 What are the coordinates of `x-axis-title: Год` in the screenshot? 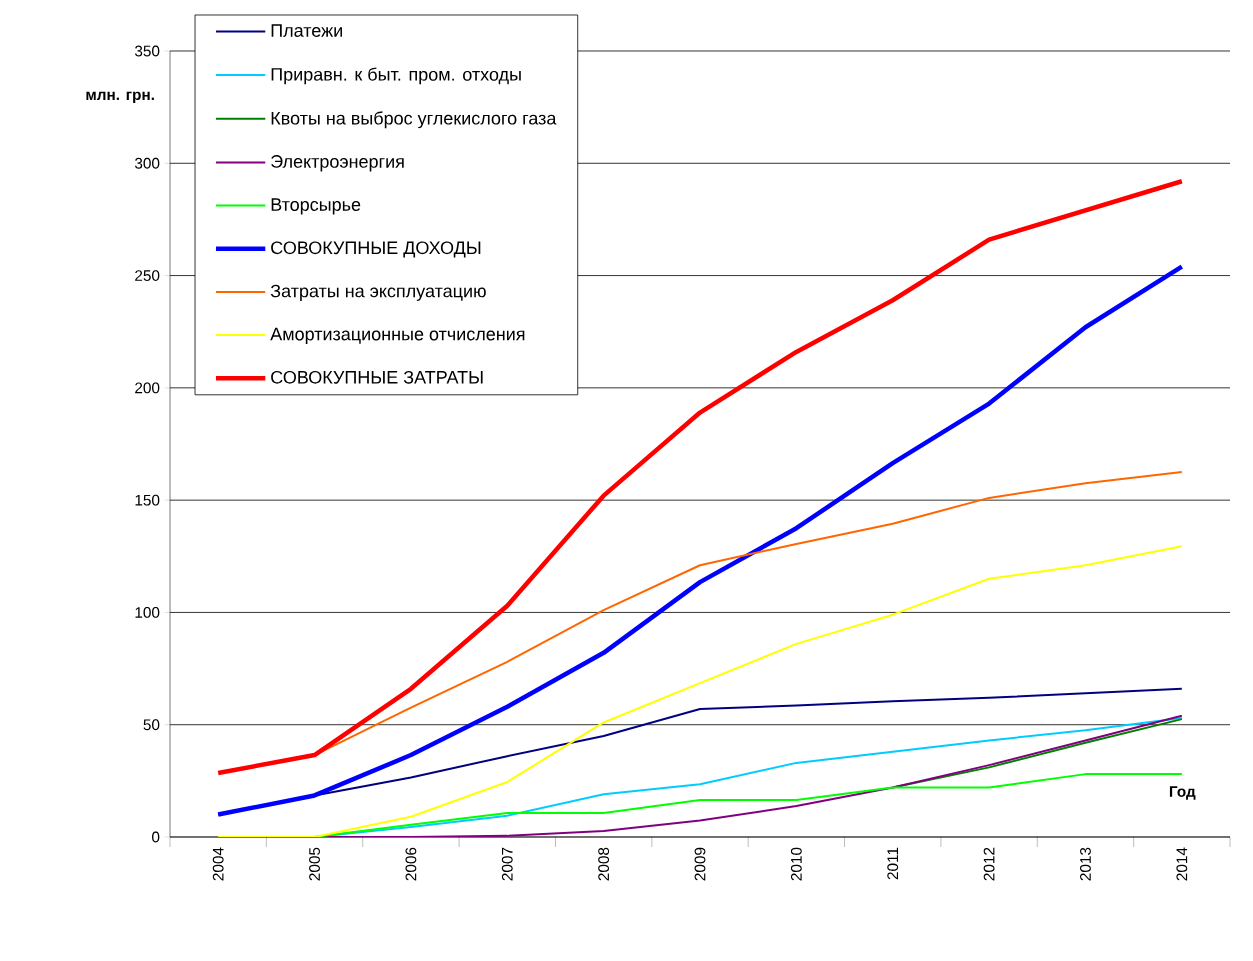 It's located at (1182, 793).